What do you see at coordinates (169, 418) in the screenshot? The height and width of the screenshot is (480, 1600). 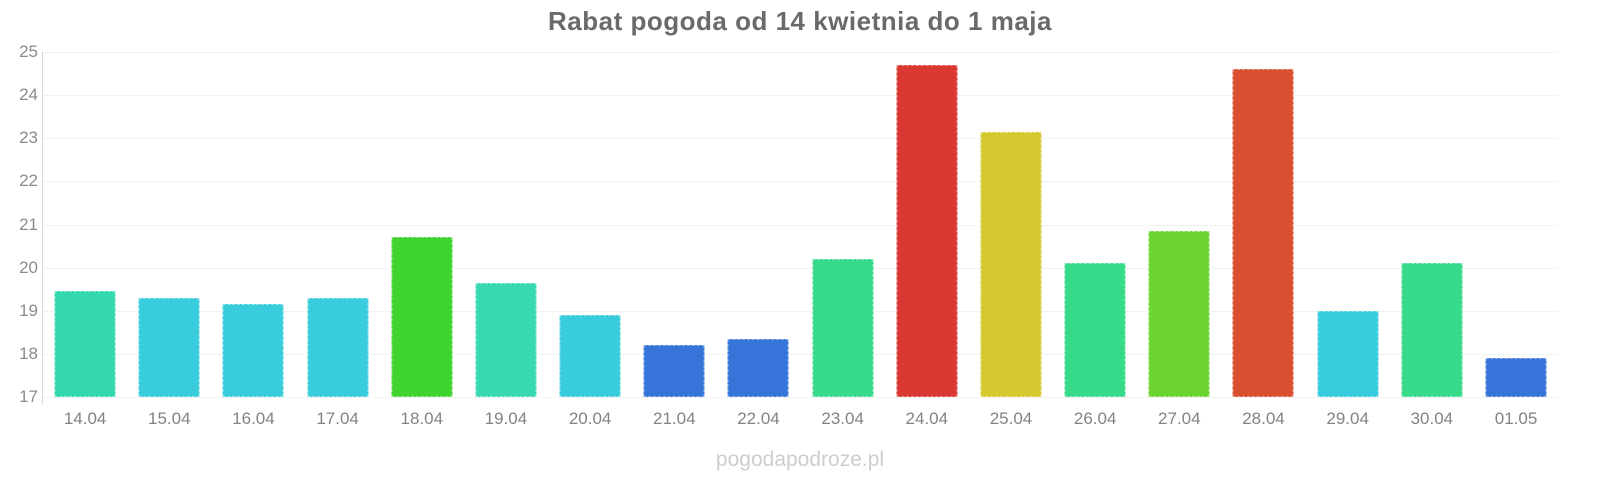 I see `x-axis-tick-label: 15.04` at bounding box center [169, 418].